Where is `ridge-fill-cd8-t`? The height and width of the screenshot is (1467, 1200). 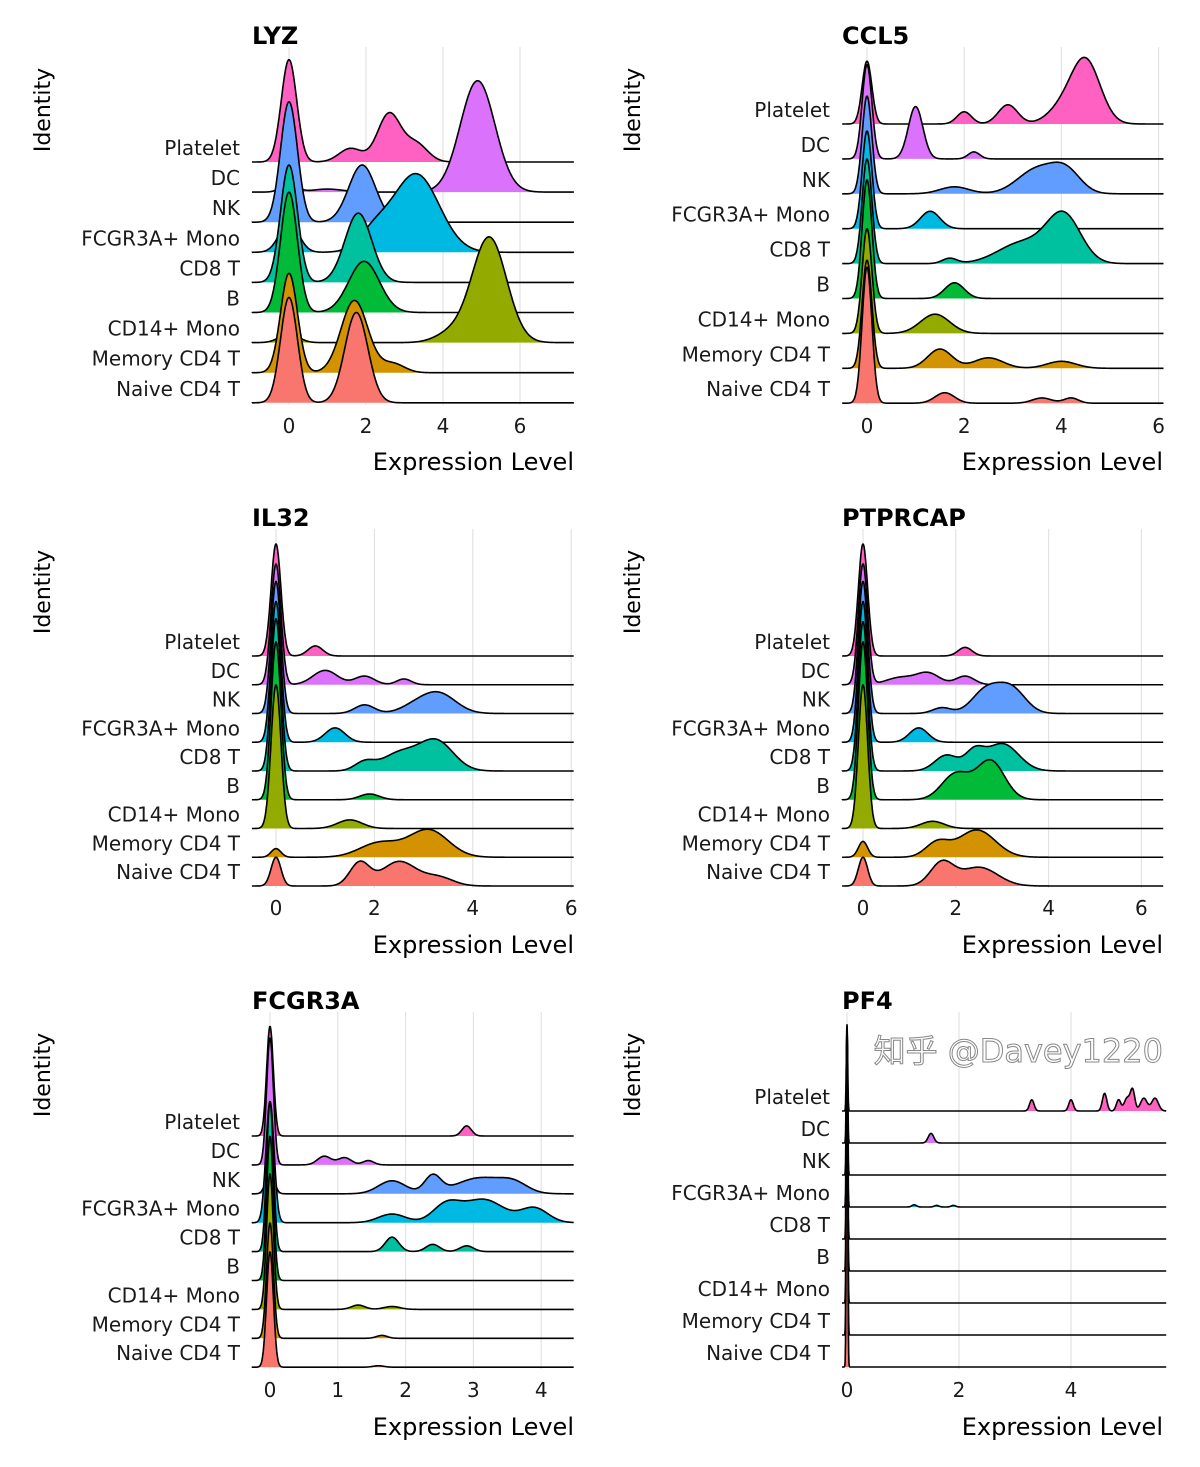
ridge-fill-cd8-t is located at coordinates (412, 694).